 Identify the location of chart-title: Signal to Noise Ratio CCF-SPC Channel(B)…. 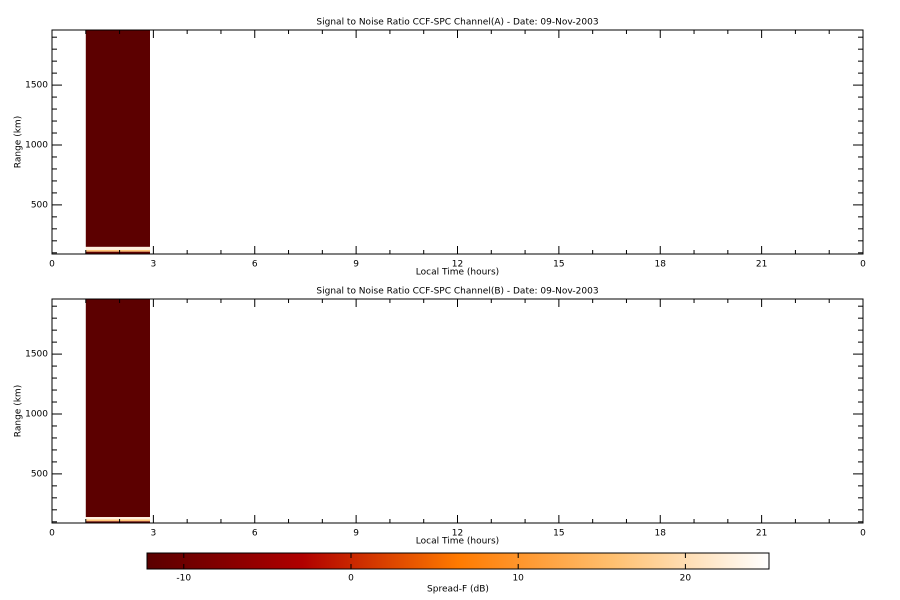
(457, 292).